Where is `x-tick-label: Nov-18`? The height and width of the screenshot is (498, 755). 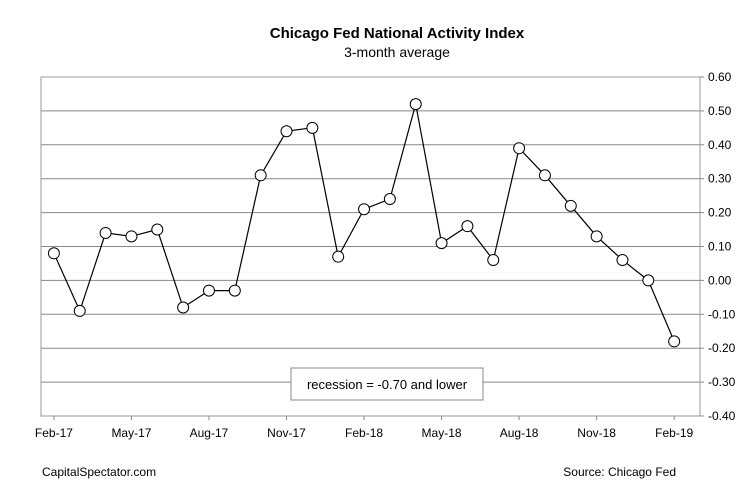
x-tick-label: Nov-18 is located at coordinates (596, 433).